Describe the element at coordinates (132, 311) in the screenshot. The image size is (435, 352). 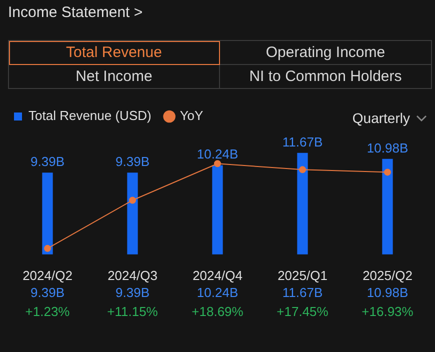
I see `data-label: +11.15%` at that location.